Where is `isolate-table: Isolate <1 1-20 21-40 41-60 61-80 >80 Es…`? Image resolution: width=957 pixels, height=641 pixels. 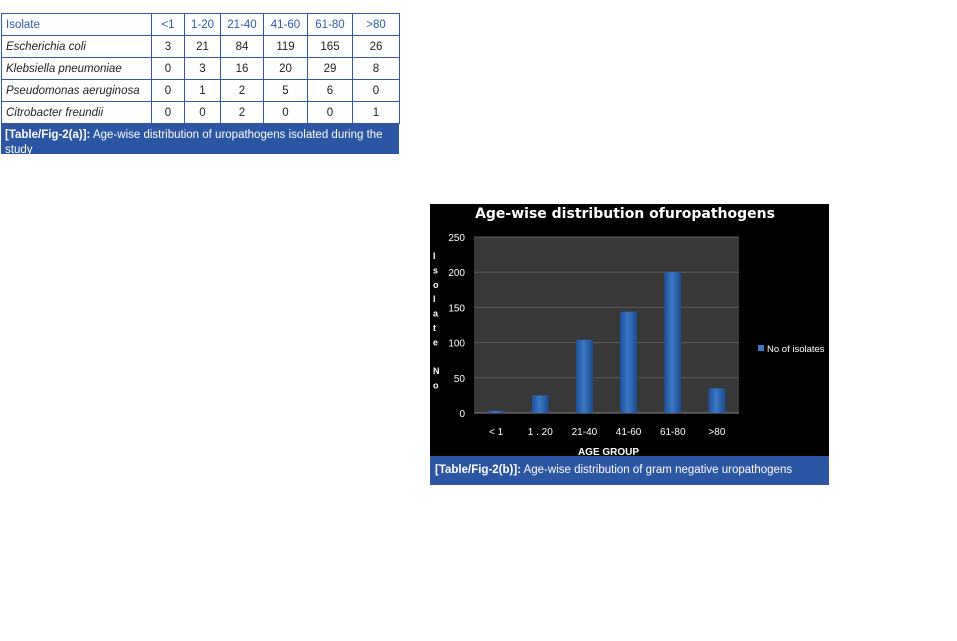
isolate-table: Isolate <1 1-20 21-40 41-60 61-80 >80 Es… is located at coordinates (200, 68).